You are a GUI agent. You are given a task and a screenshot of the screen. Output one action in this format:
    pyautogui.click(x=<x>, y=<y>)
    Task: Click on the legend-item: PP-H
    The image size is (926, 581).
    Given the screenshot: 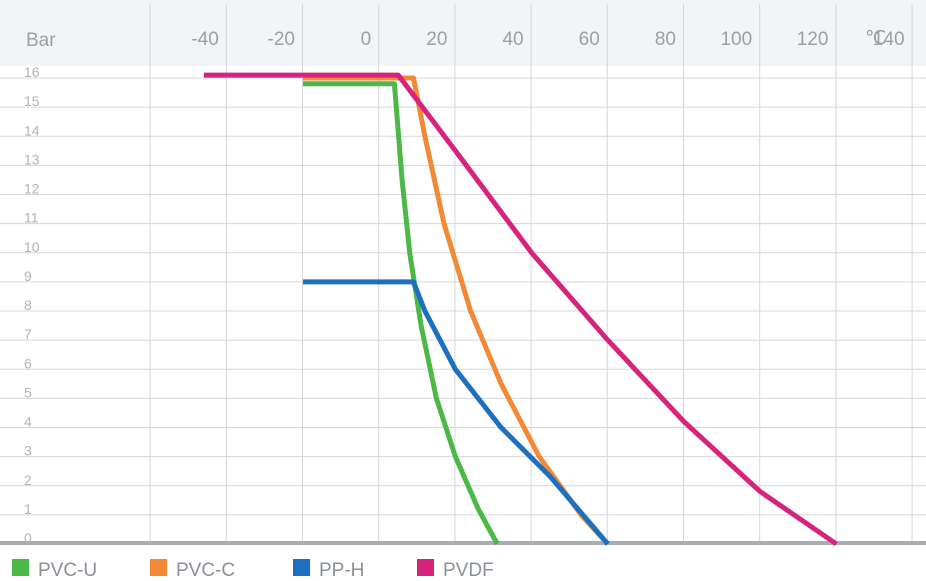 What is the action you would take?
    pyautogui.click(x=328, y=570)
    